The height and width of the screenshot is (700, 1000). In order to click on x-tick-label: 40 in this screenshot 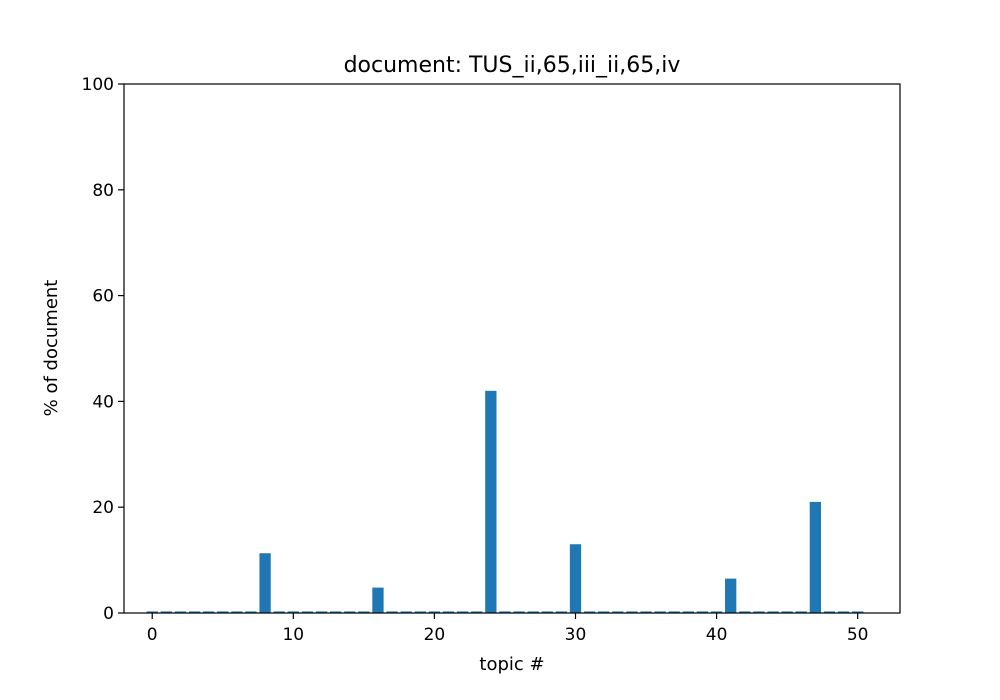, I will do `click(717, 635)`.